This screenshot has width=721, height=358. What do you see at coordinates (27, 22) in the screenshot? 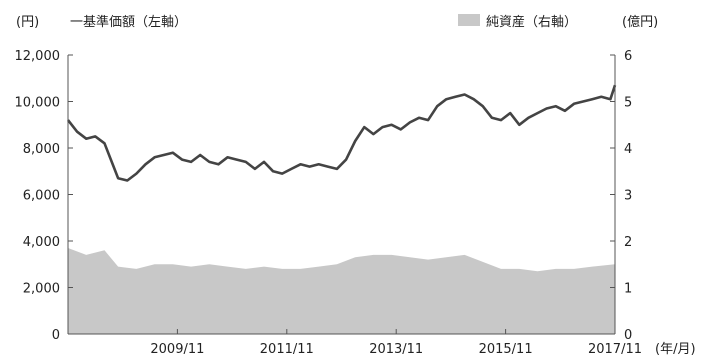
I see `left-axis-unit: (円)` at bounding box center [27, 22].